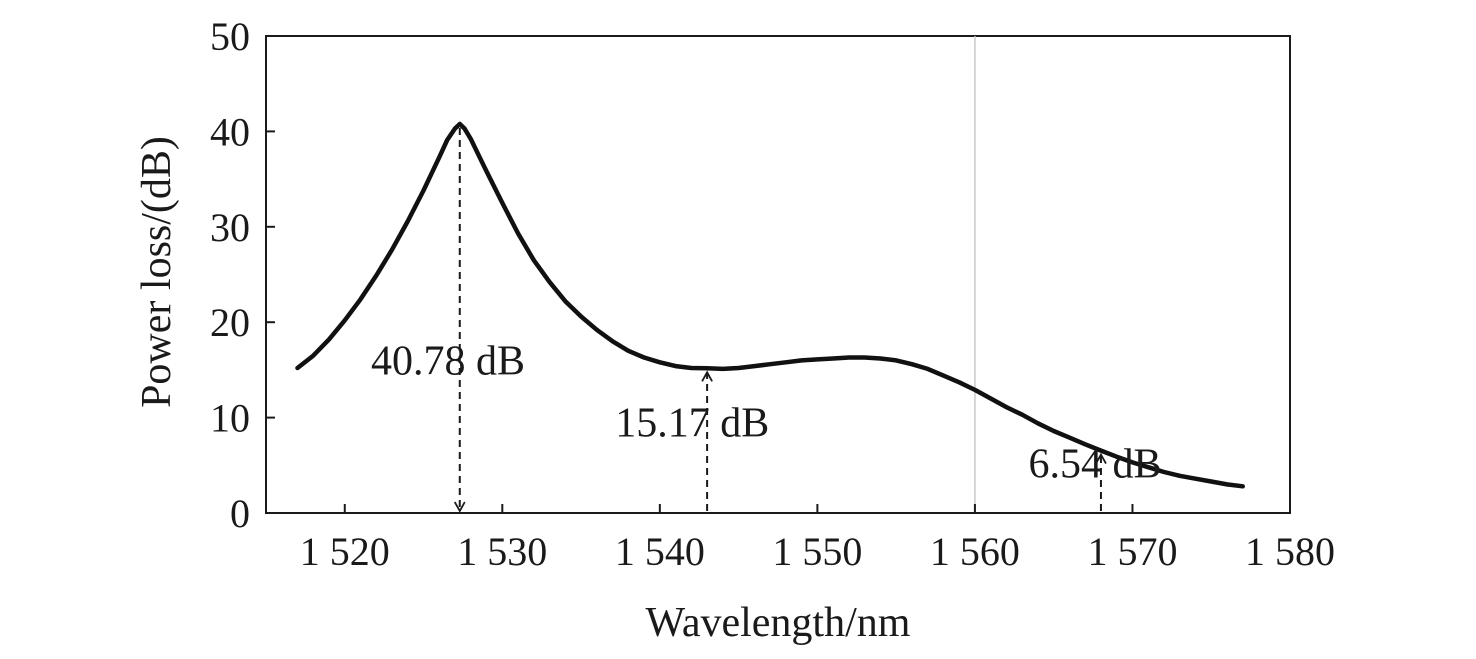 The height and width of the screenshot is (659, 1476). I want to click on x-tick-label: 1 520, so click(345, 551).